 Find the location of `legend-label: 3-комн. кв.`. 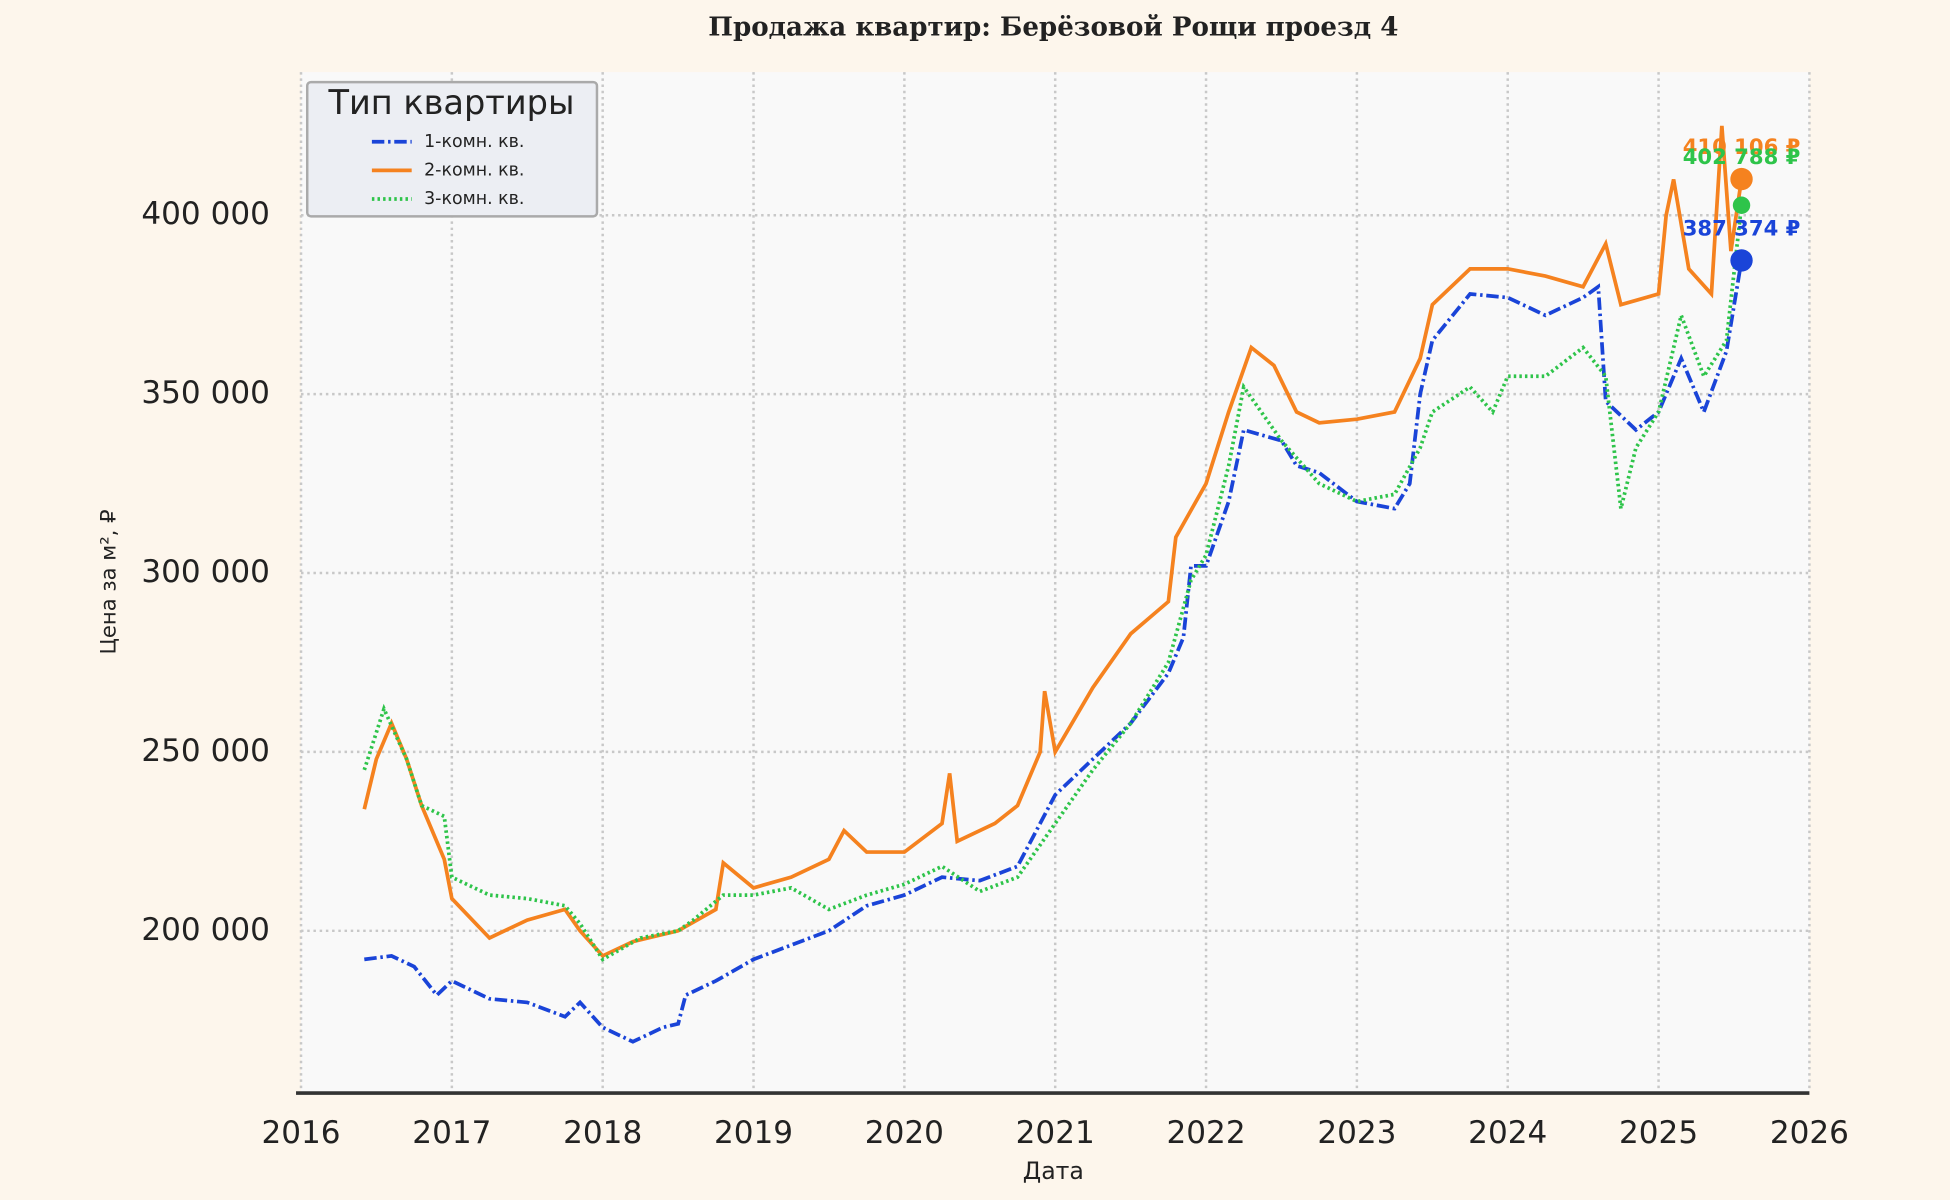

legend-label: 3-комн. кв. is located at coordinates (474, 199).